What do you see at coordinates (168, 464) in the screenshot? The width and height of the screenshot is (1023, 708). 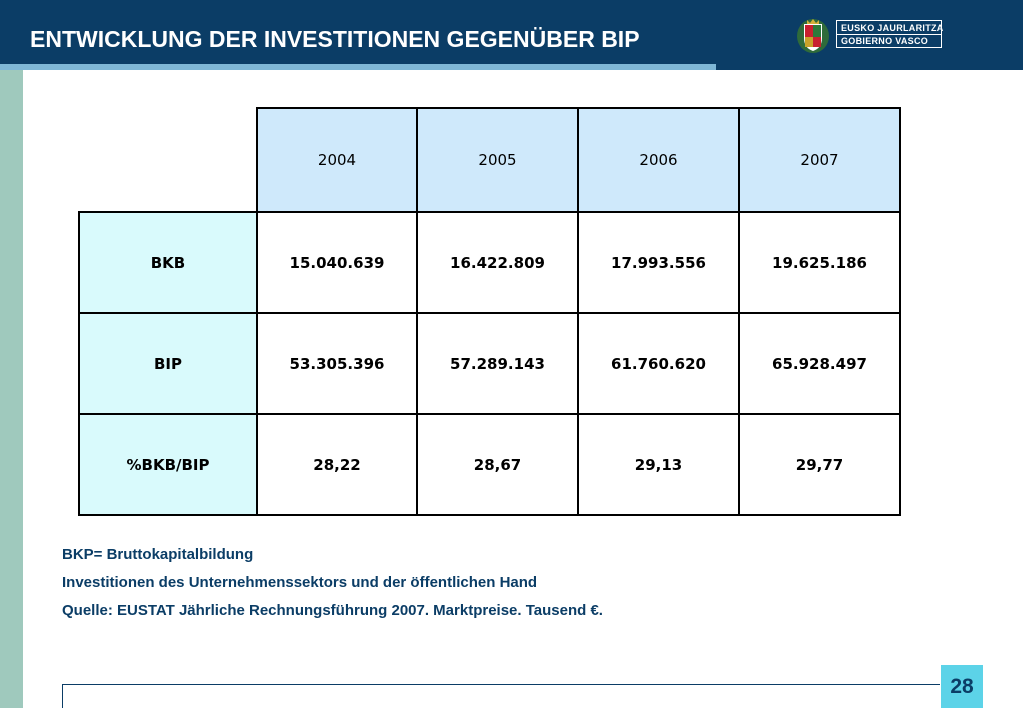 I see `row-label: %BKB/BIP` at bounding box center [168, 464].